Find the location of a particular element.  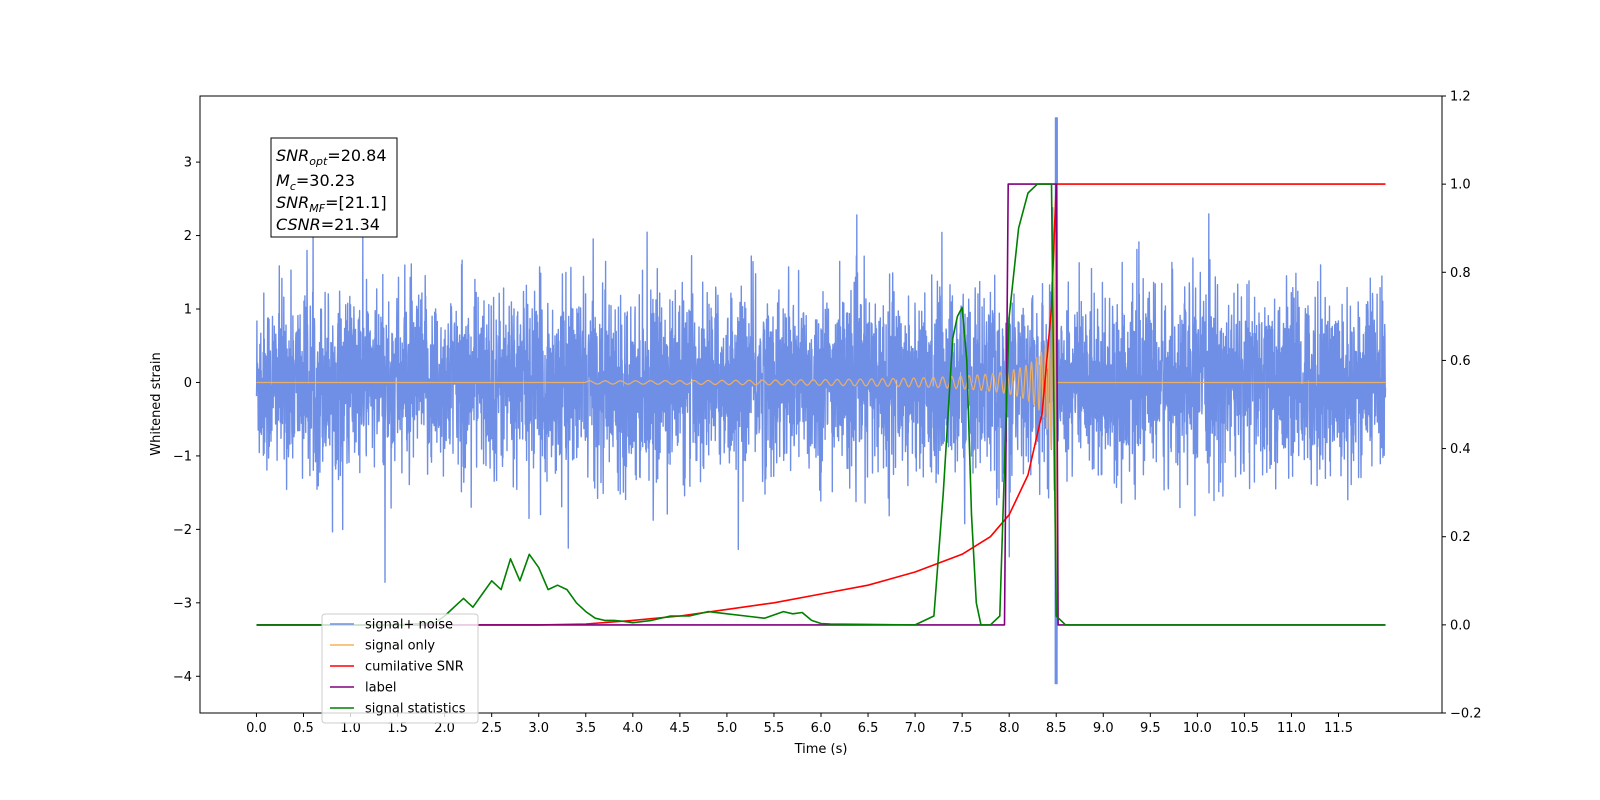

legend-label: signal statistics is located at coordinates (415, 709).